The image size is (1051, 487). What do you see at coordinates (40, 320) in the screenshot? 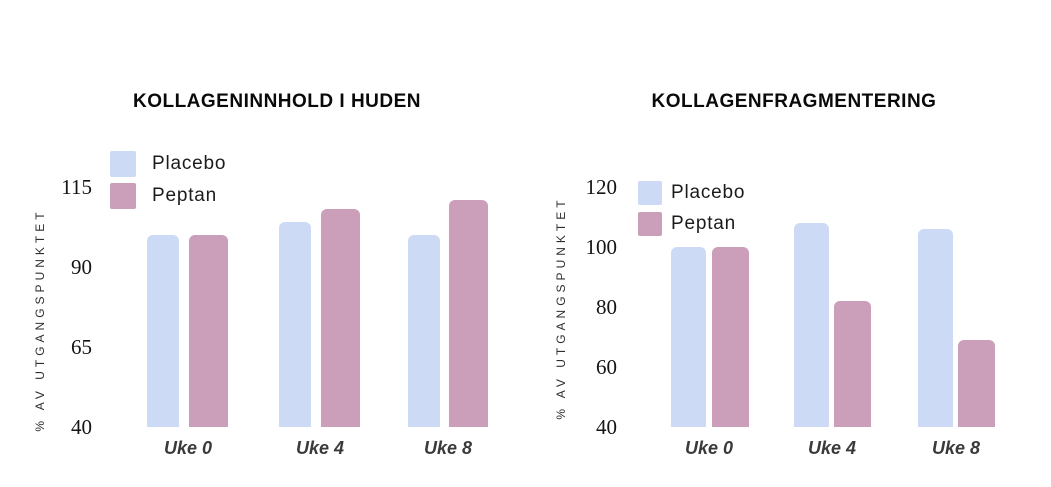
I see `y-axis-label: % AV UTGANGSPUNKTET` at bounding box center [40, 320].